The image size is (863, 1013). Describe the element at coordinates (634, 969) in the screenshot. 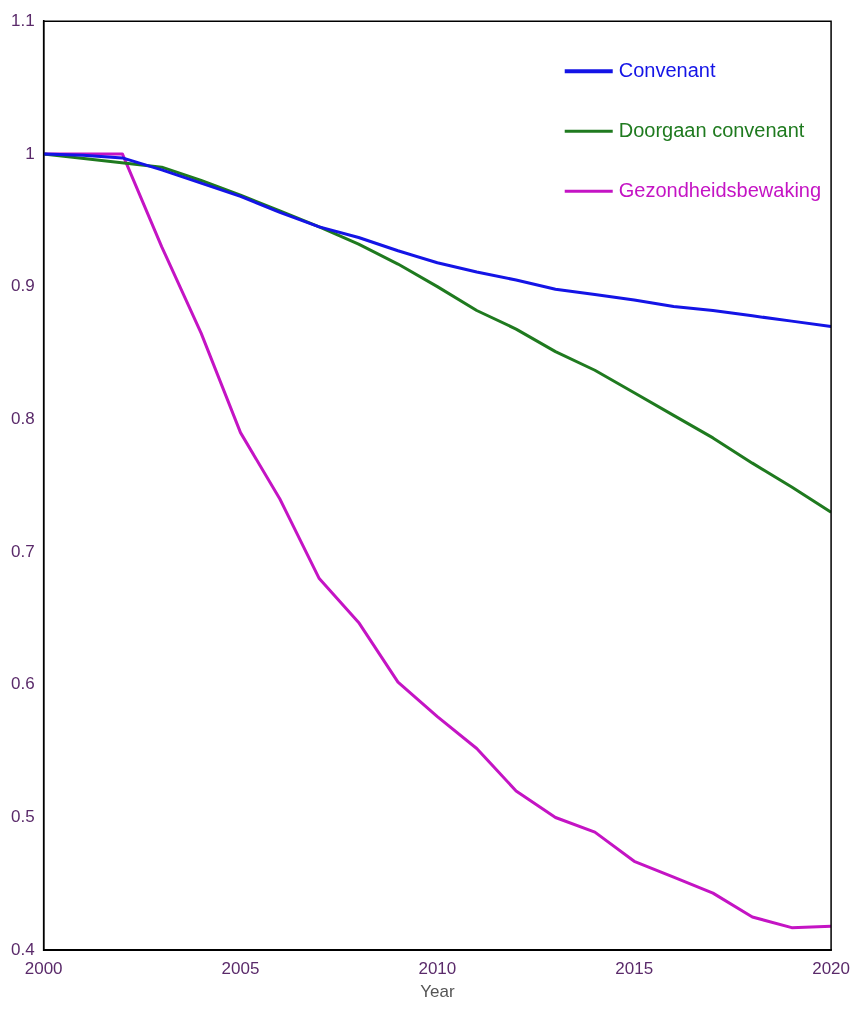

I see `x-tick-label: 2015` at that location.